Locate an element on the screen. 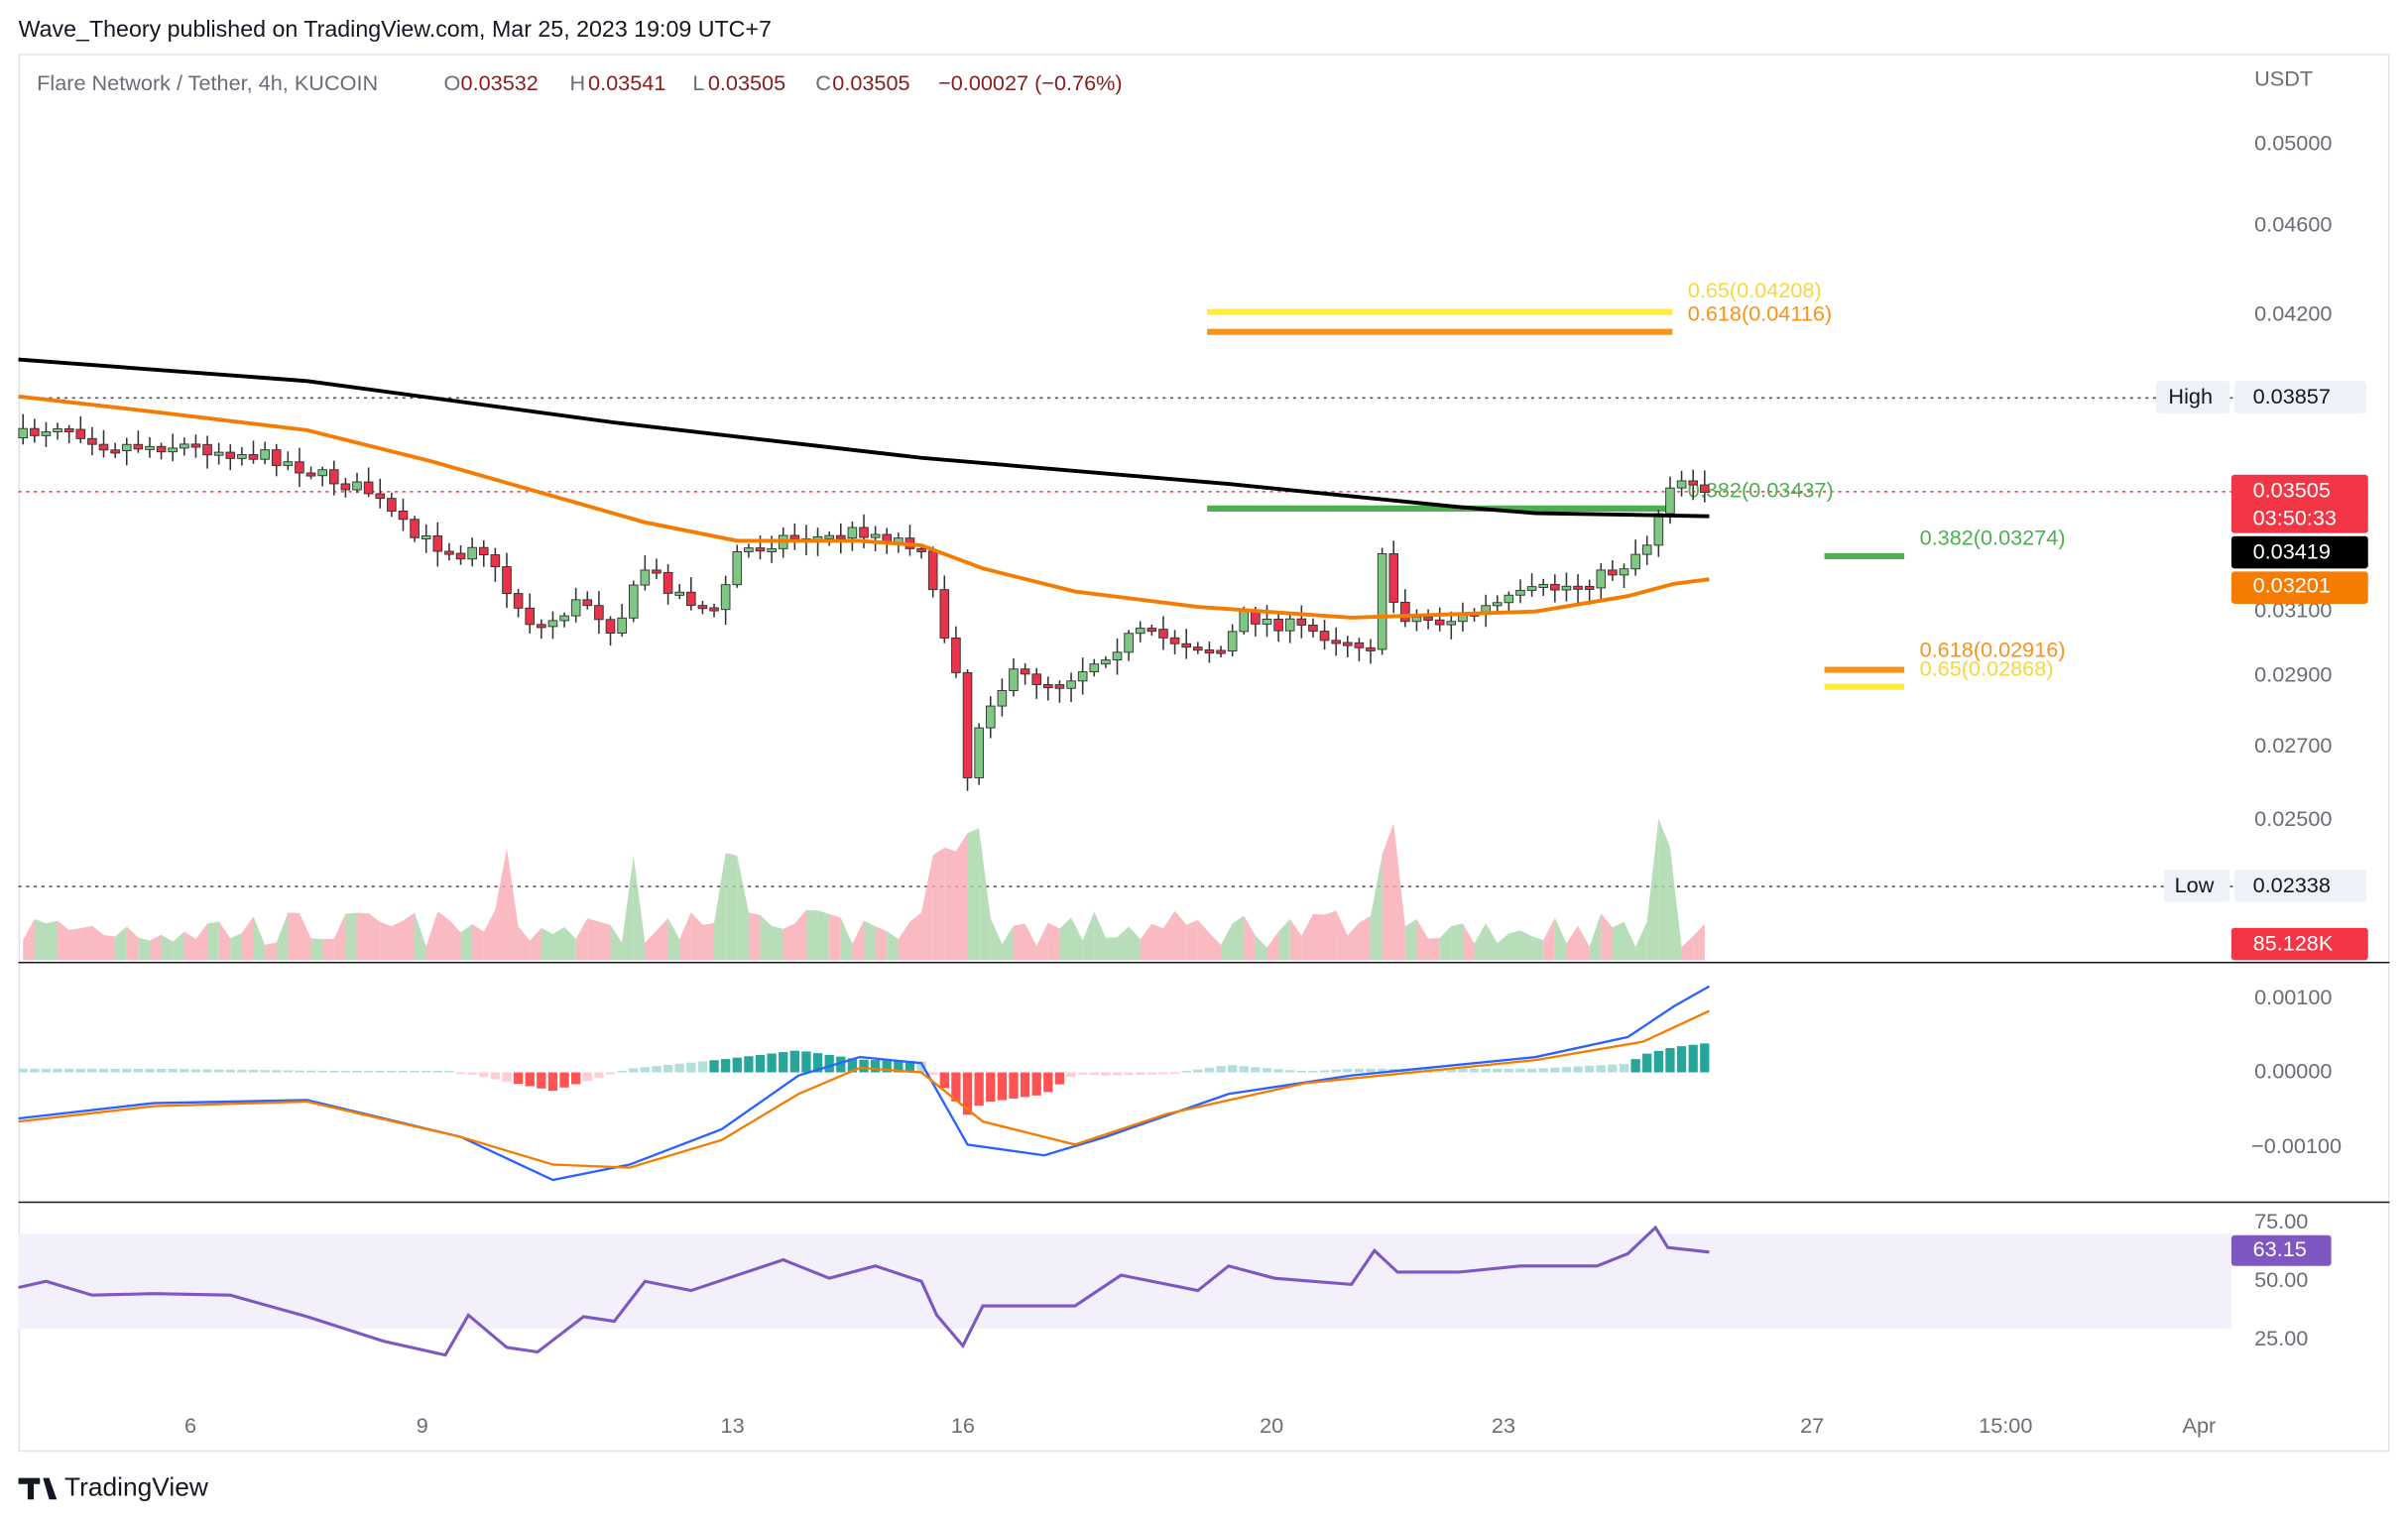 This screenshot has width=2408, height=1521. signal-line is located at coordinates (864, 1089).